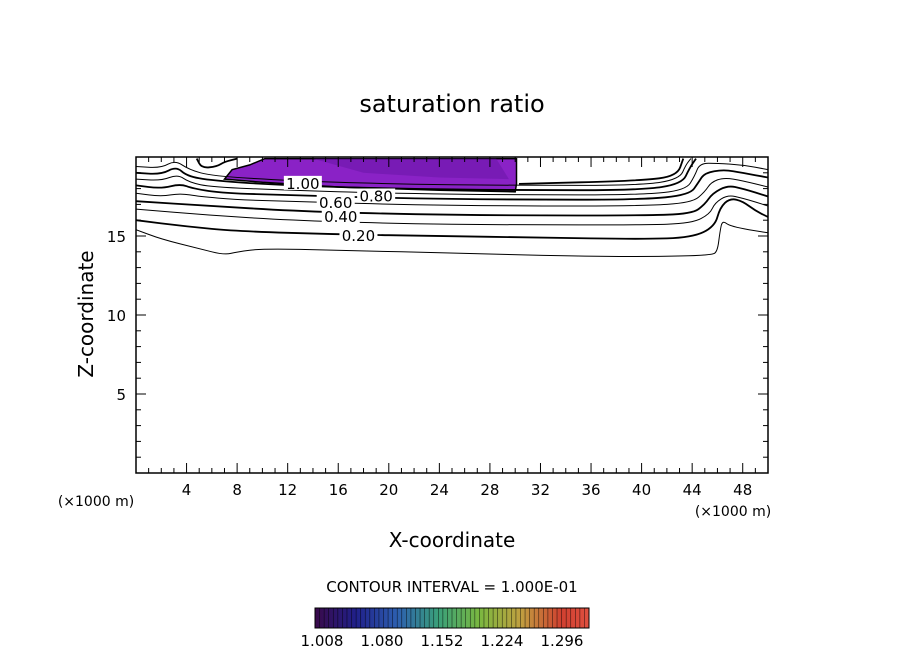 This screenshot has height=654, width=904. I want to click on x-tick-label: 12, so click(287, 490).